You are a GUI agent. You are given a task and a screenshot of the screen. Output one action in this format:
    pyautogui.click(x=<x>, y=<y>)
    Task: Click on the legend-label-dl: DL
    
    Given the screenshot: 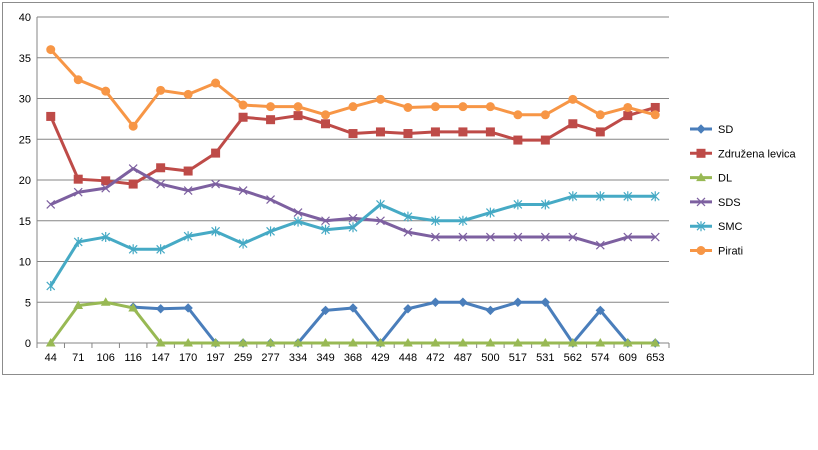 What is the action you would take?
    pyautogui.click(x=725, y=179)
    